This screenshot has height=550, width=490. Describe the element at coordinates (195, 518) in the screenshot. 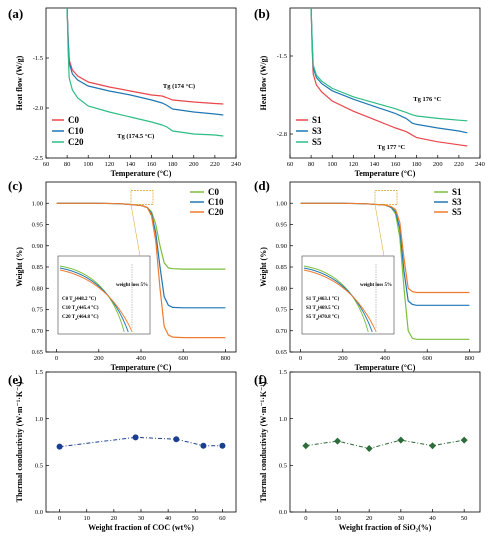

I see `x-tick-label: 50` at that location.